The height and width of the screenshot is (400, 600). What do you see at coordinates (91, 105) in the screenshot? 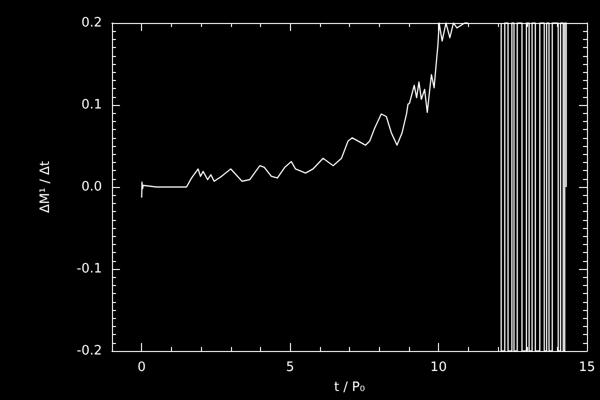
I see `y-tick-label: 0.1` at bounding box center [91, 105].